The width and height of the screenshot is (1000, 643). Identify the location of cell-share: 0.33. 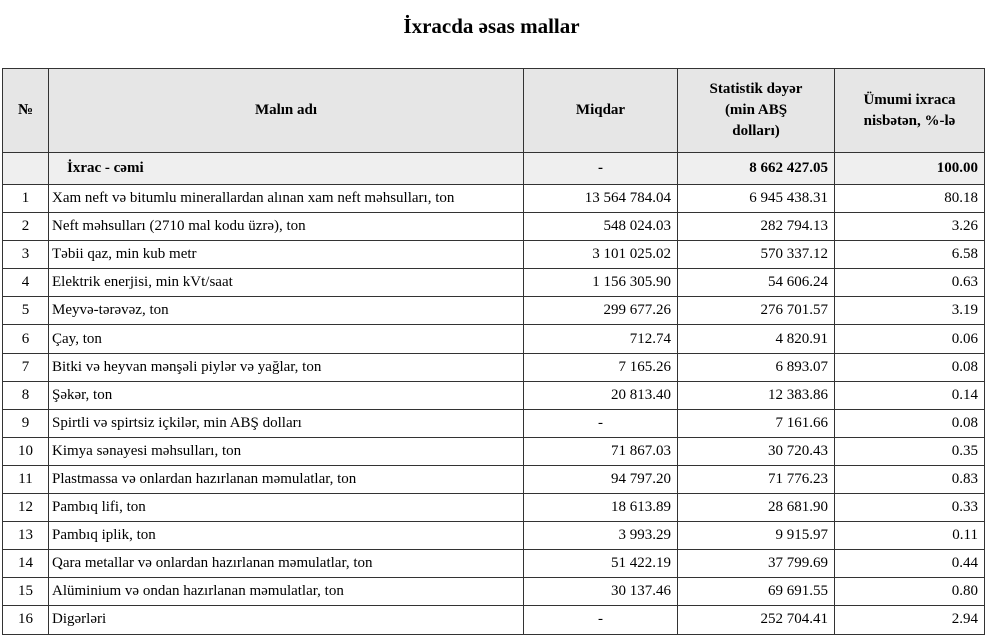
(909, 508).